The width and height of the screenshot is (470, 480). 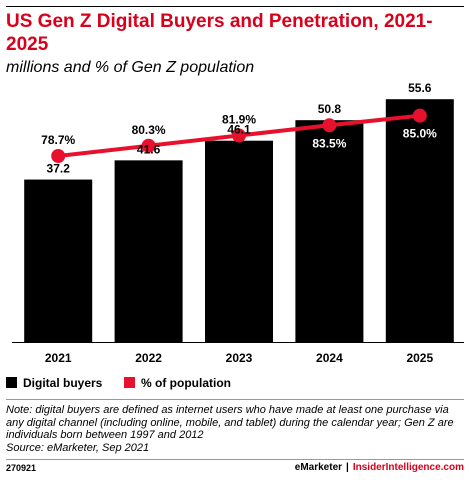 What do you see at coordinates (329, 125) in the screenshot?
I see `line-point-2024` at bounding box center [329, 125].